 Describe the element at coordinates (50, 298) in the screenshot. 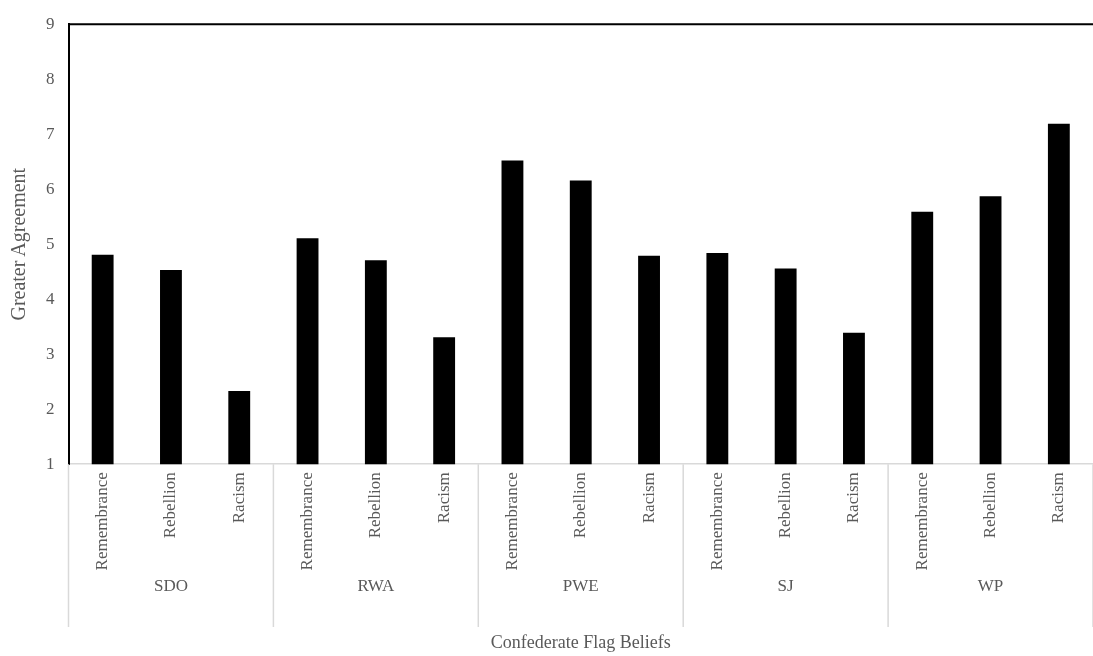

I see `y-tick-label: 4` at that location.